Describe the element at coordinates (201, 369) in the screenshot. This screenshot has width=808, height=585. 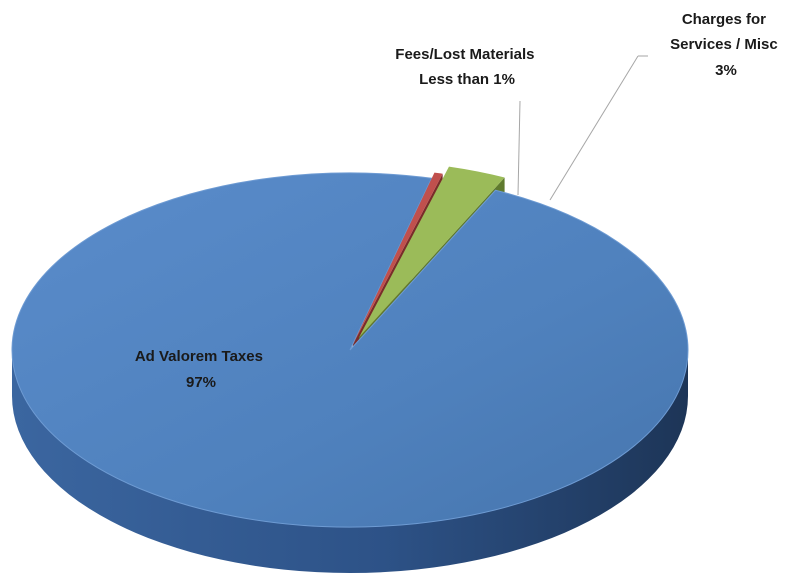
I see `data-label-ad-valorem: Ad Valorem Taxes 97%` at that location.